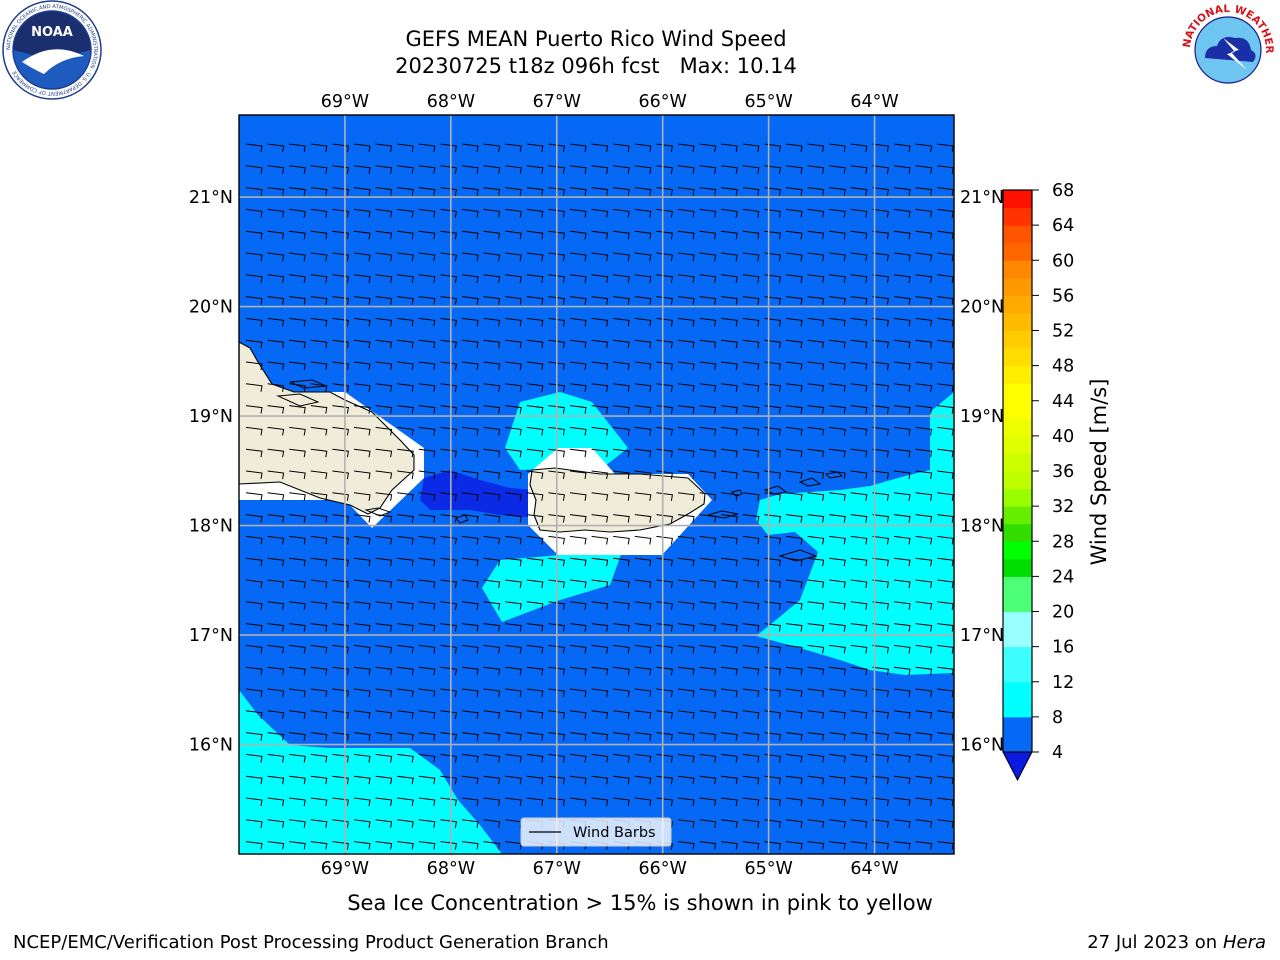 This screenshot has height=960, width=1280. Describe the element at coordinates (211, 417) in the screenshot. I see `lat-tick-label-left: 19°N` at that location.